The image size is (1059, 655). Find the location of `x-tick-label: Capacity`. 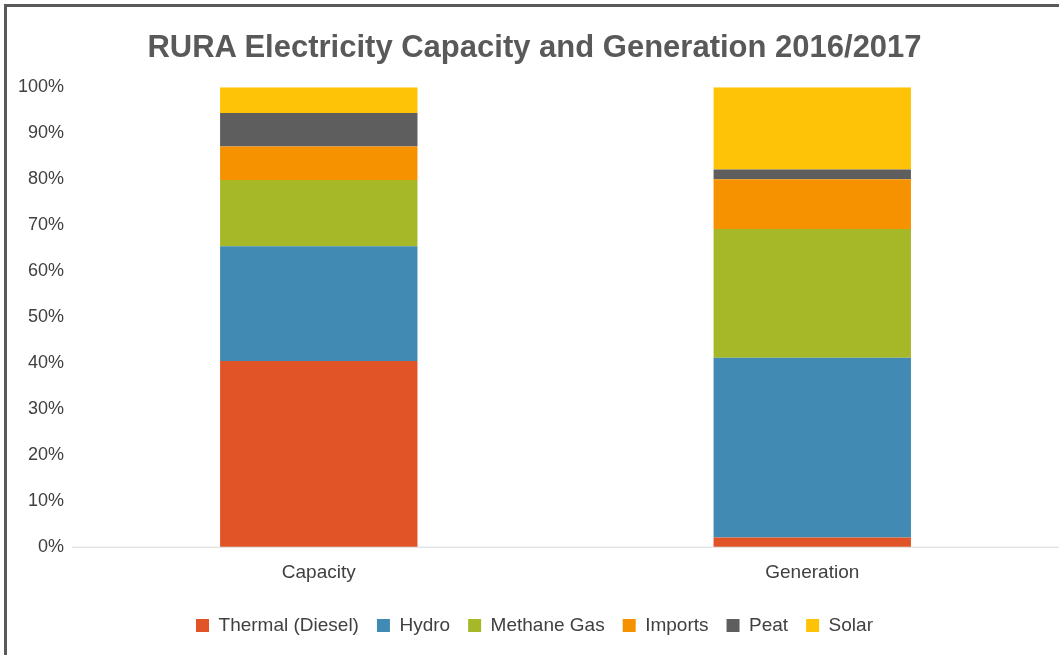

x-tick-label: Capacity is located at coordinates (319, 571).